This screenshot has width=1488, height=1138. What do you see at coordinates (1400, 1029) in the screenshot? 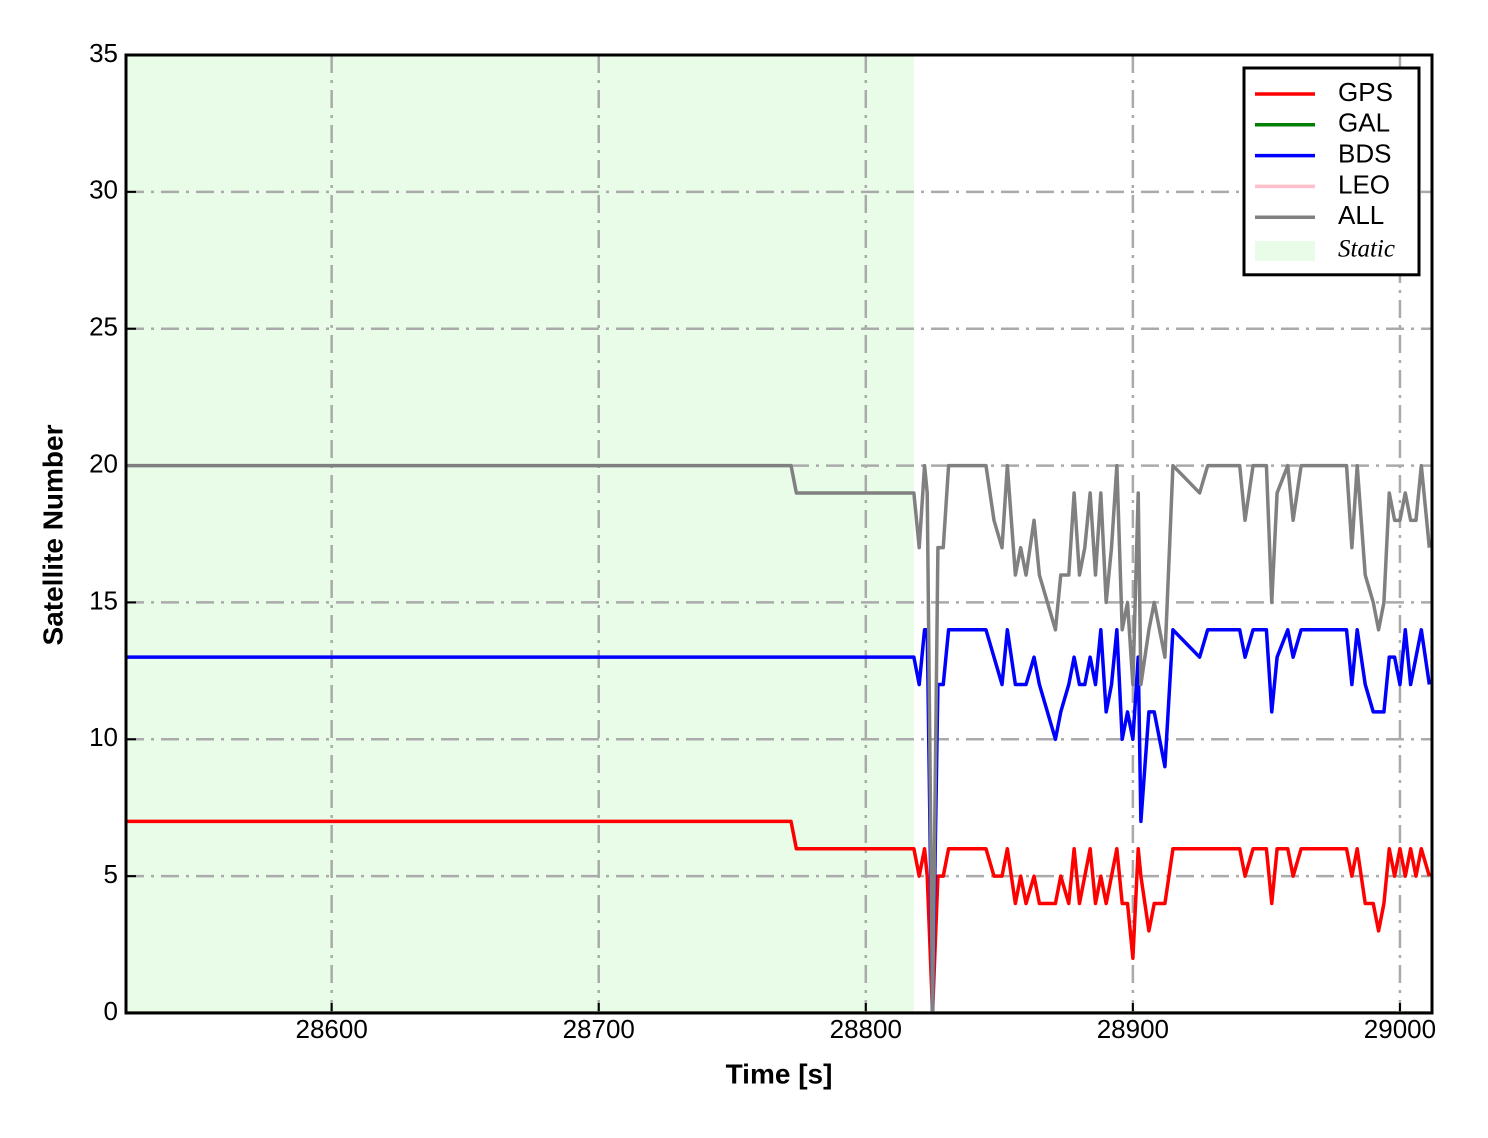
I see `x-tick-label: 29000` at bounding box center [1400, 1029].